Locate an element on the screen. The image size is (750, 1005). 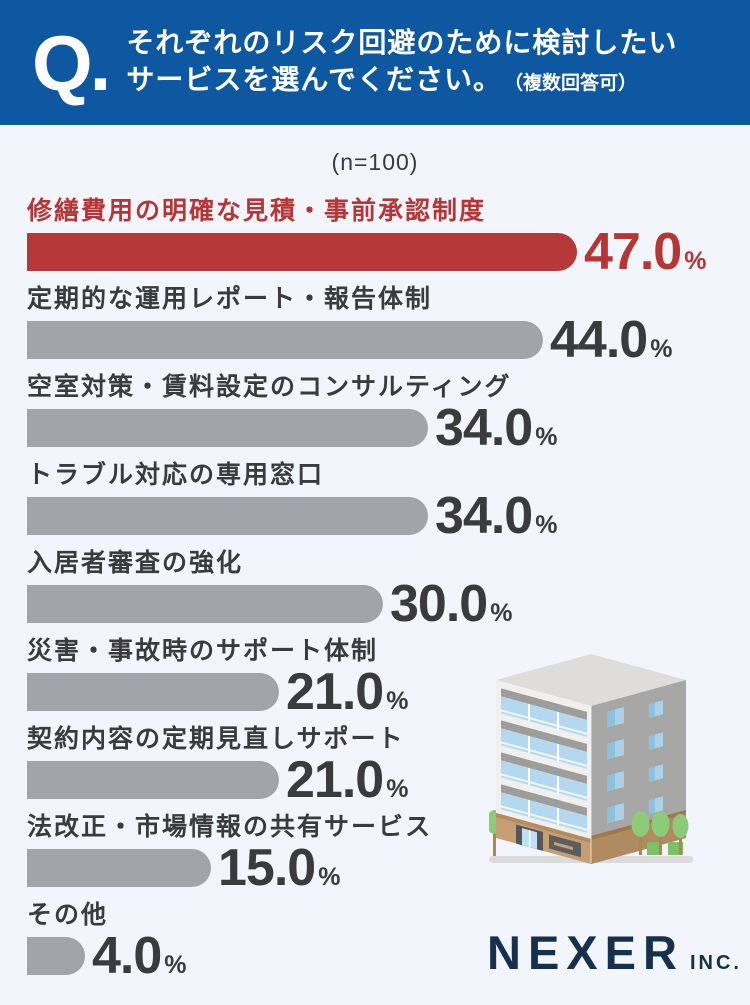
question-line-2: サービスを選んでください。 （複数回答可） is located at coordinates (401, 81).